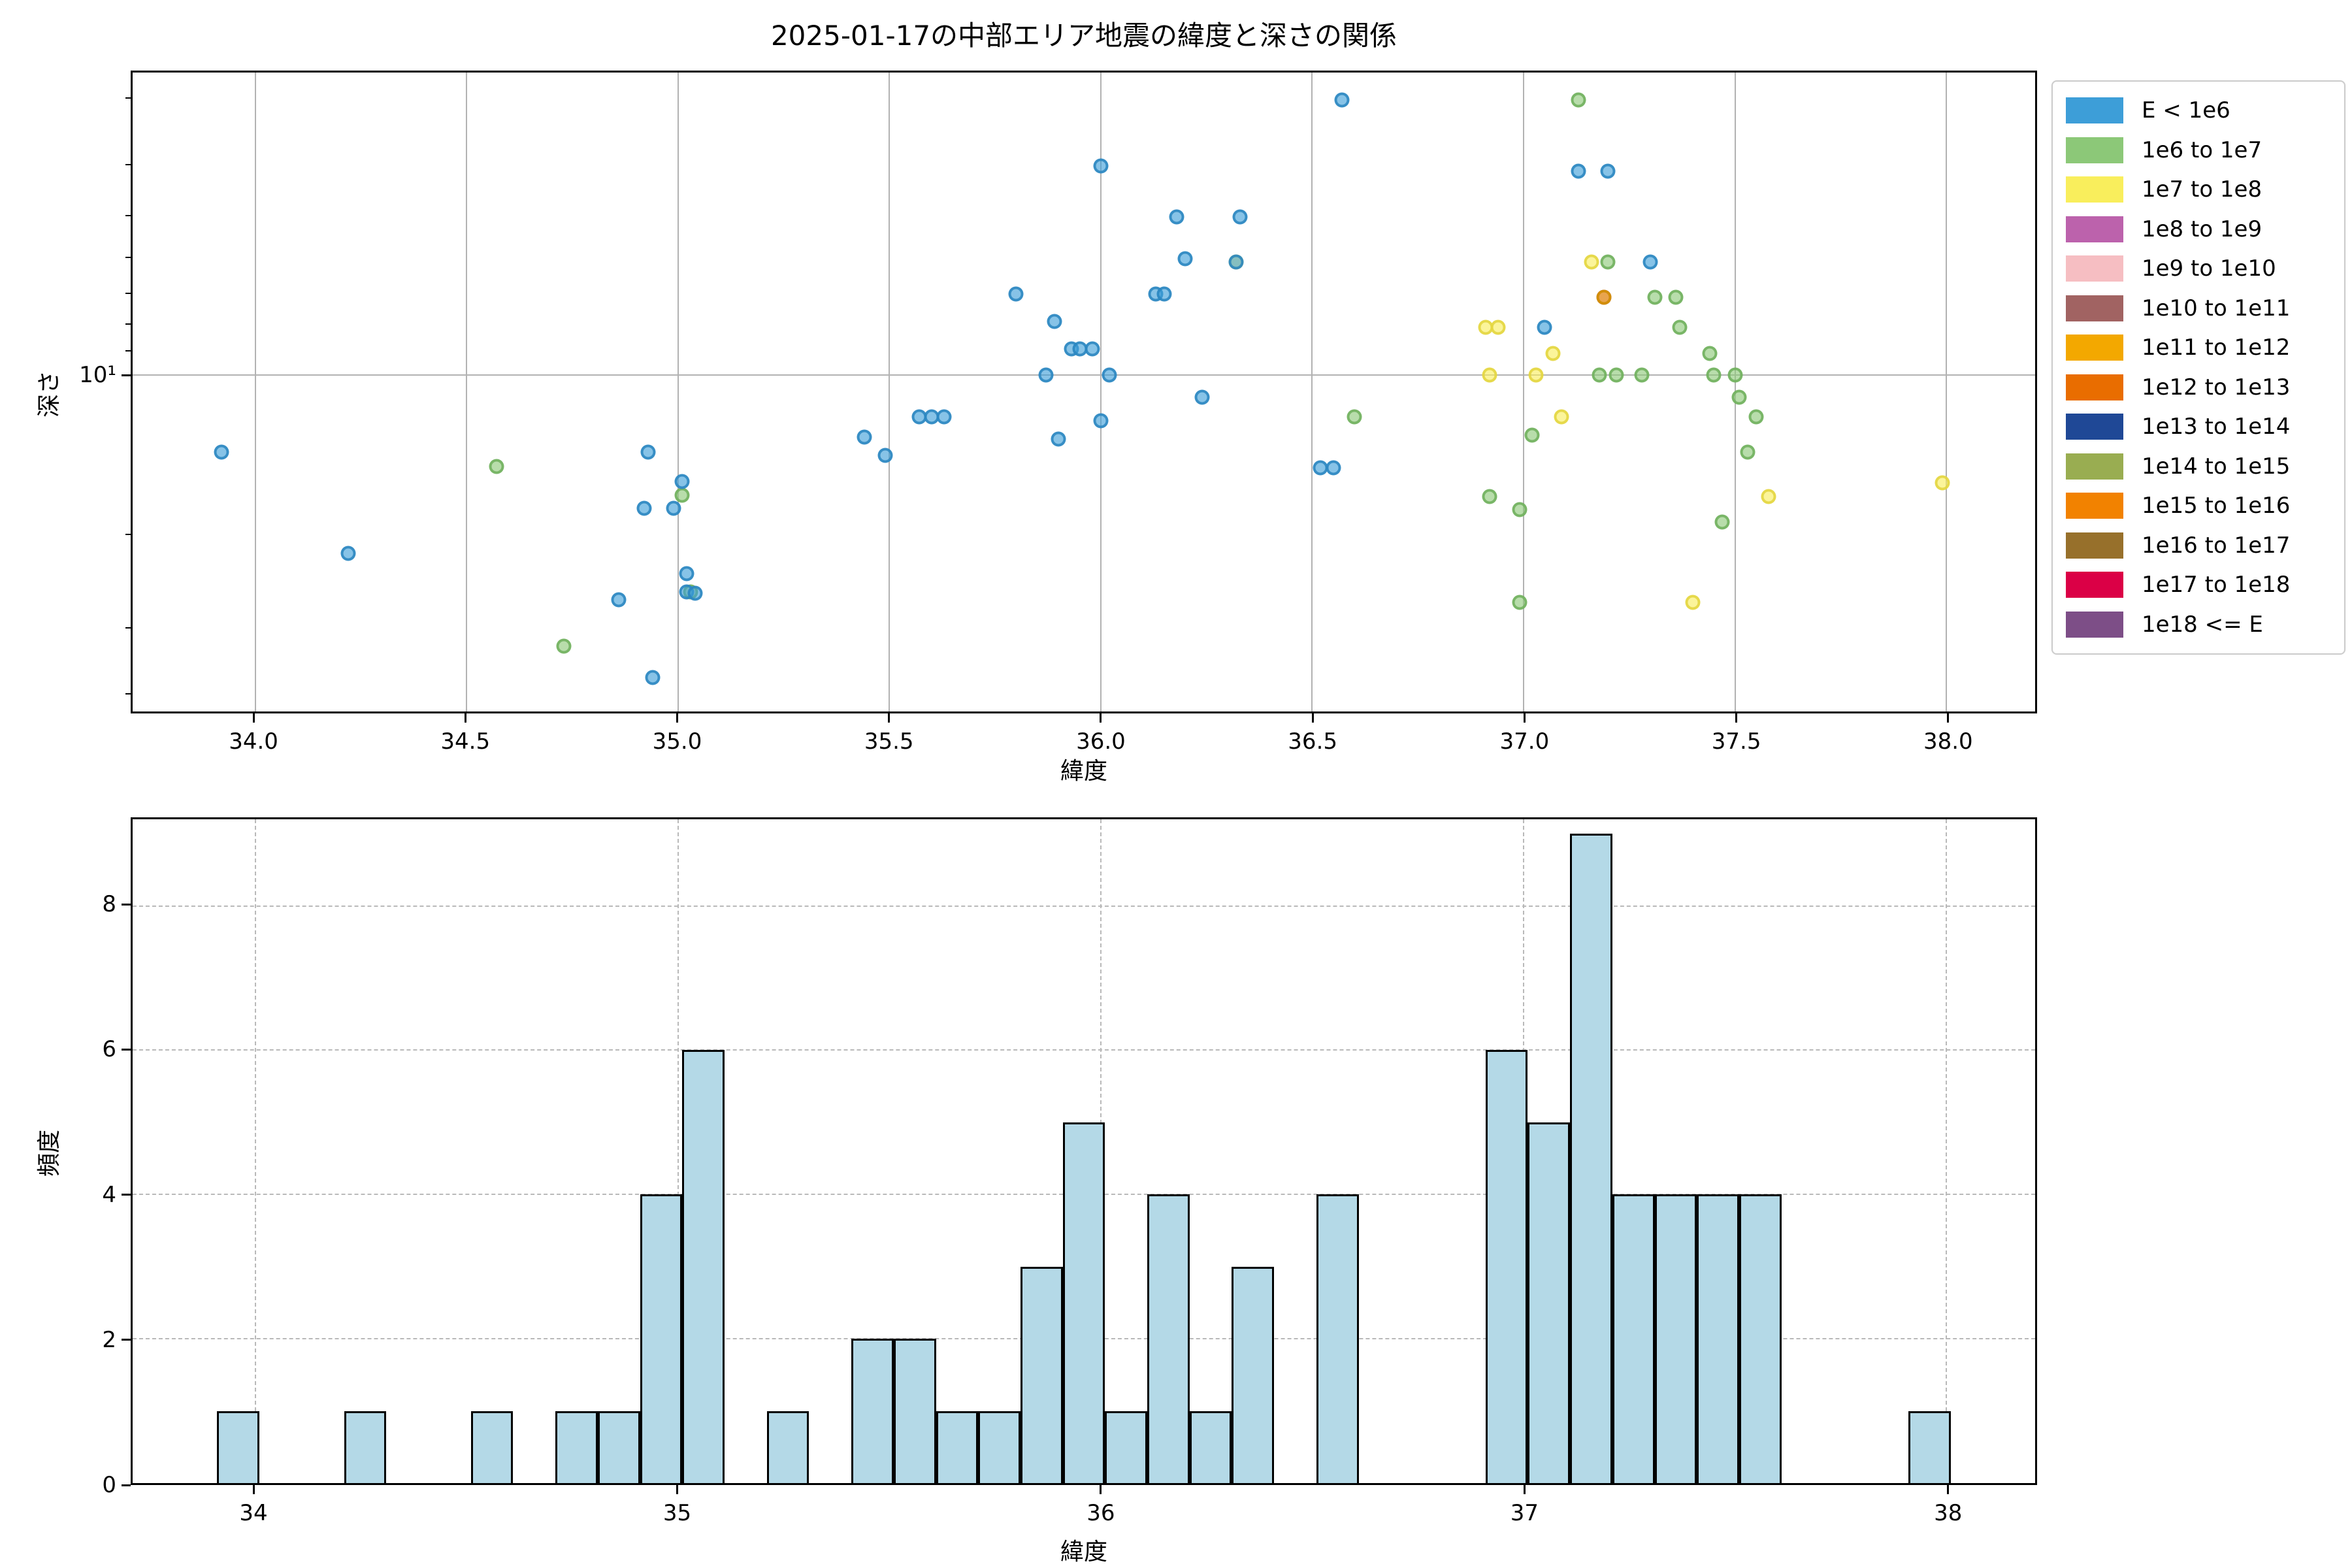 The image size is (2352, 1568). Describe the element at coordinates (2198, 427) in the screenshot. I see `legend-item: 1e13 to 1e14` at that location.